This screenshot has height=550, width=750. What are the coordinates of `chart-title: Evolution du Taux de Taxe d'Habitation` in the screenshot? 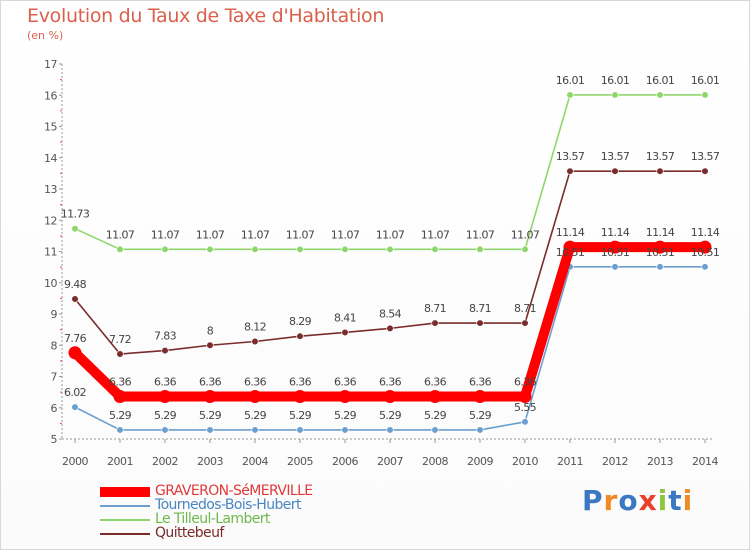 It's located at (206, 16).